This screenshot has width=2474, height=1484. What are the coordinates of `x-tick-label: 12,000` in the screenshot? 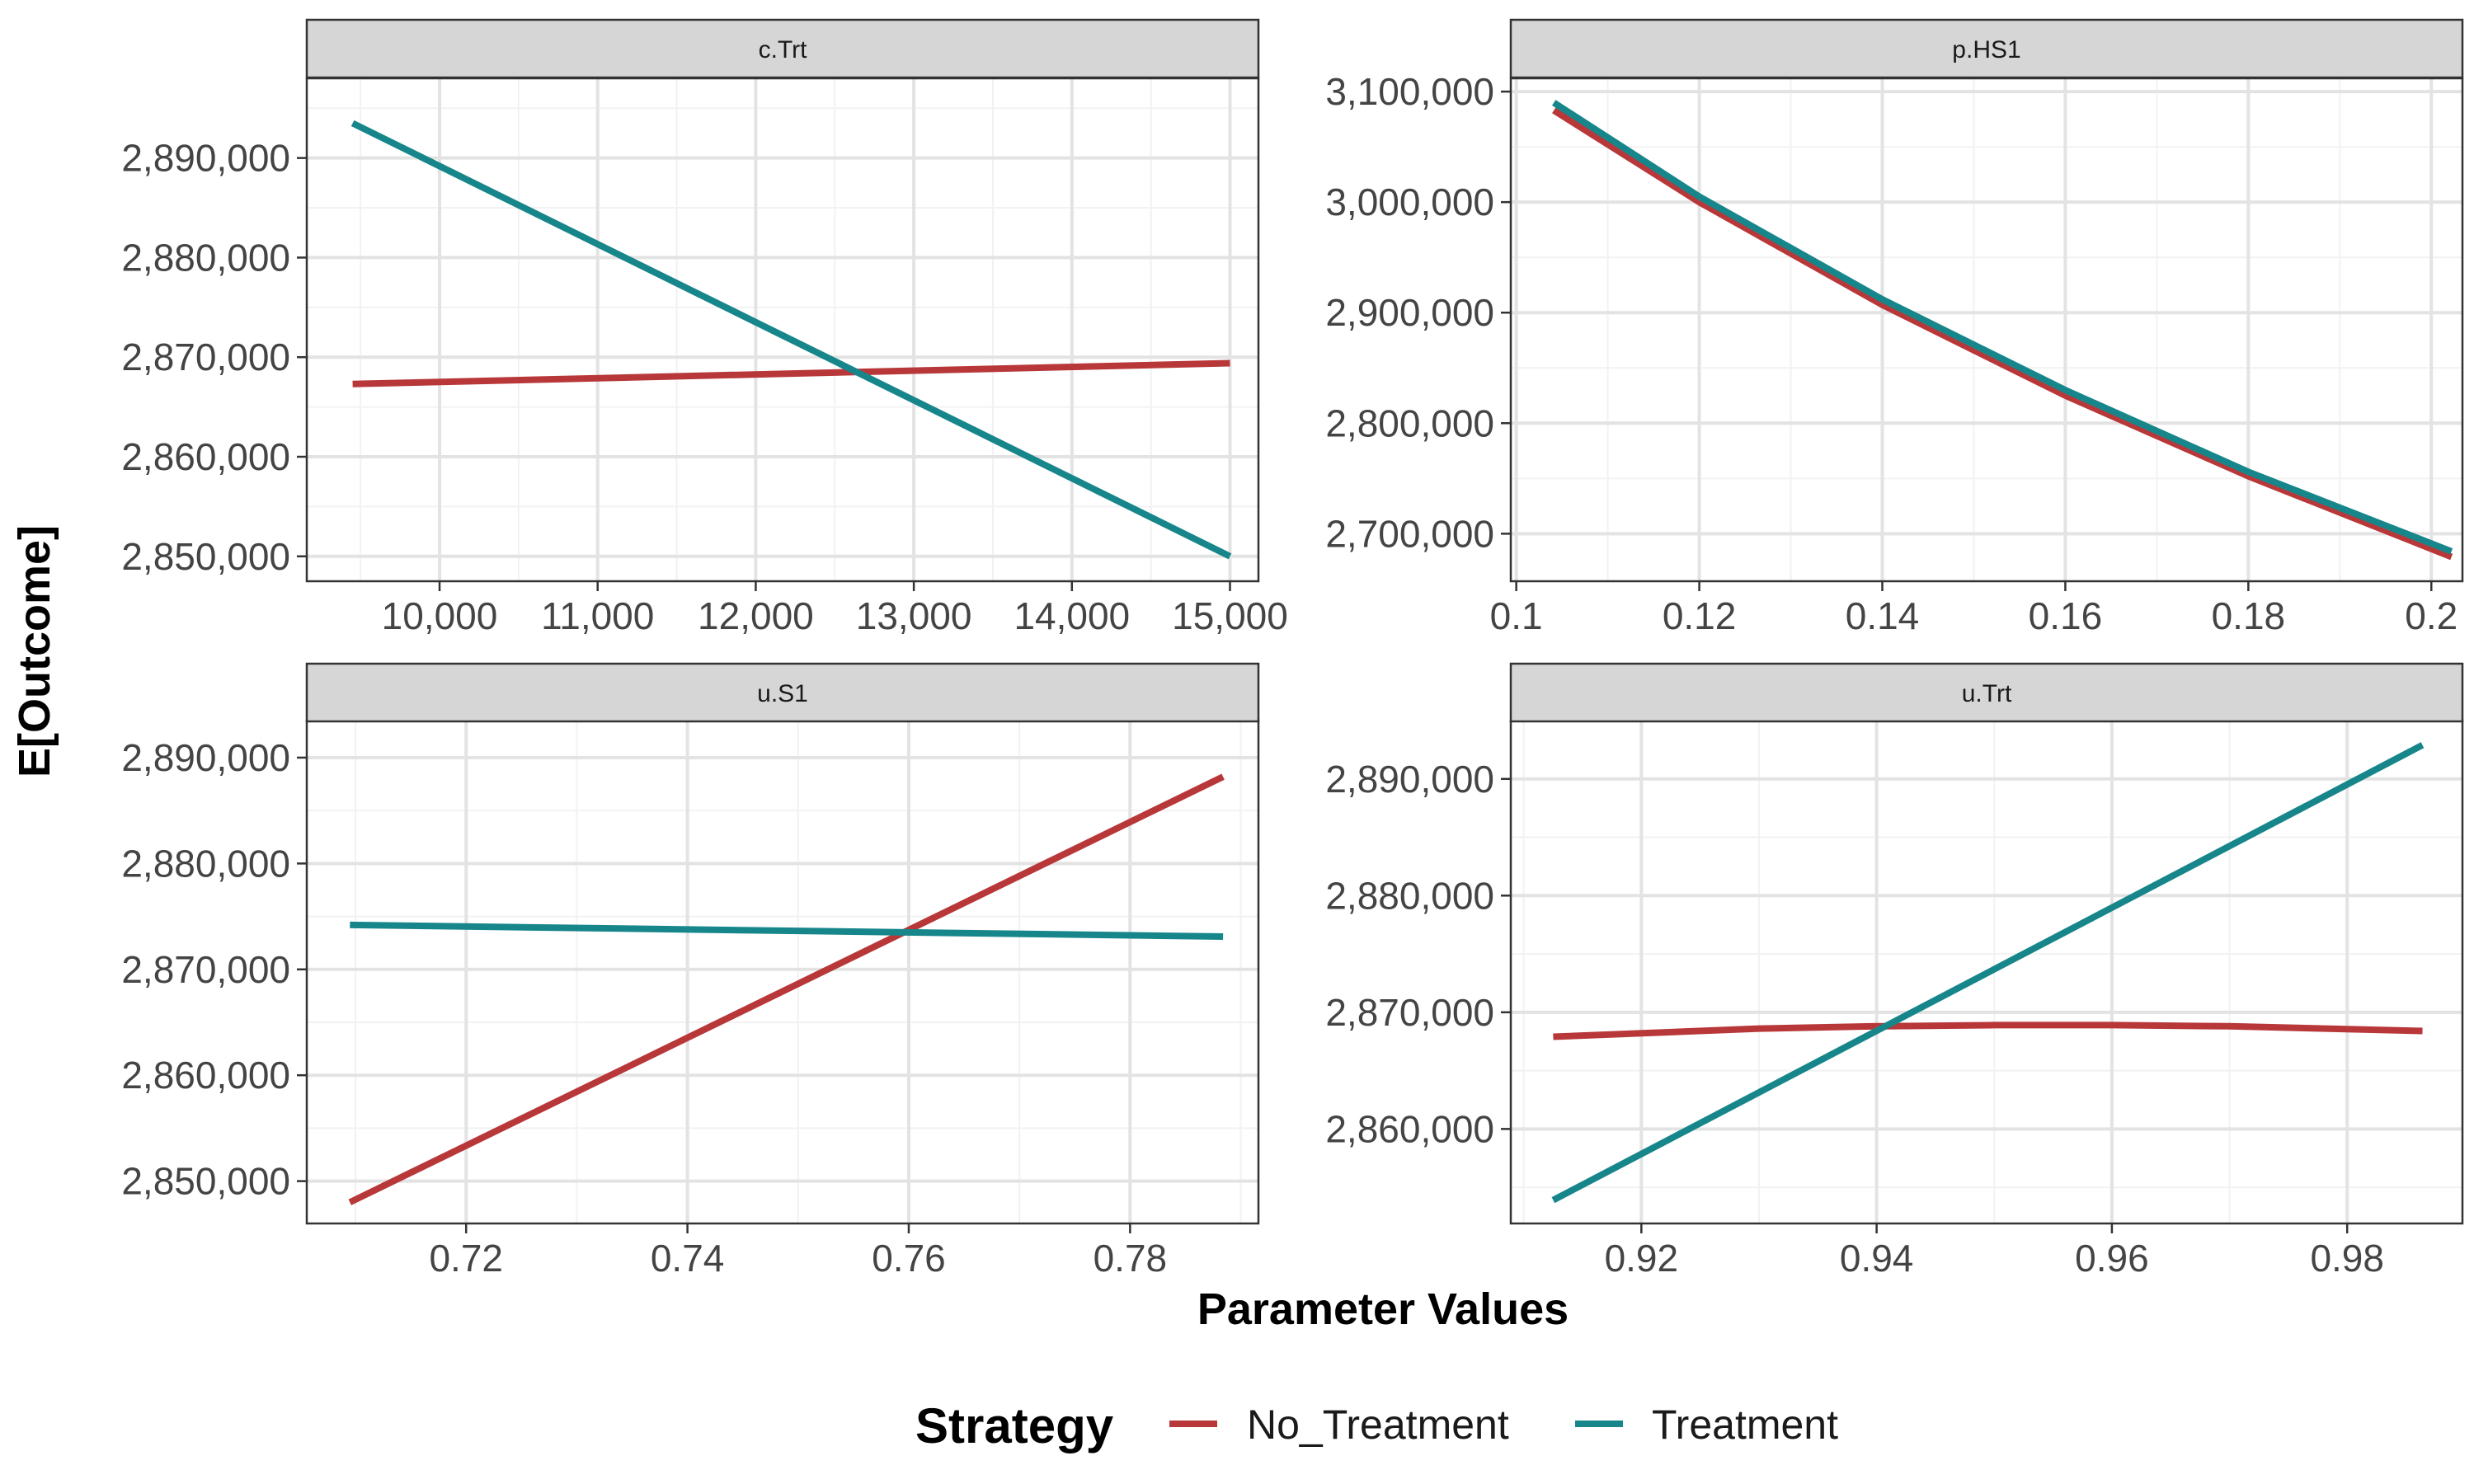 It's located at (756, 615).